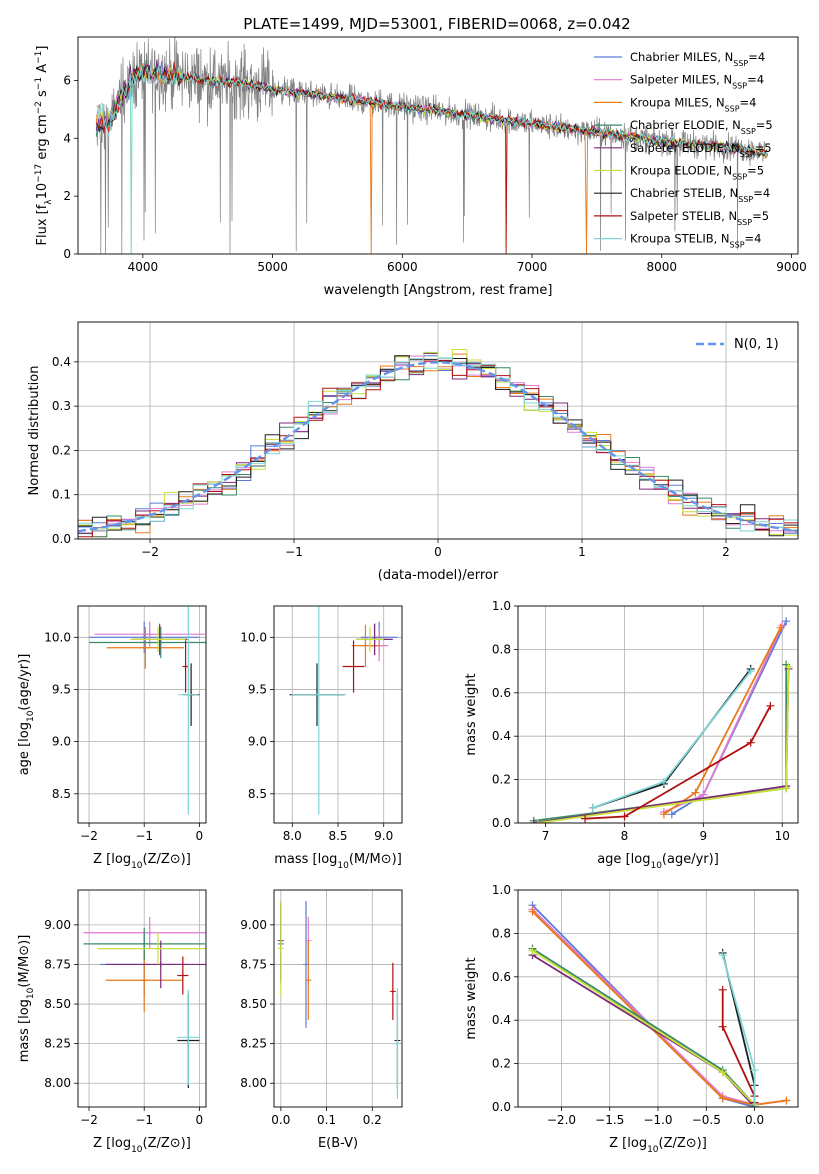  I want to click on legend-entry: Kroupa ELODIE, NSSP=5, so click(697, 173).